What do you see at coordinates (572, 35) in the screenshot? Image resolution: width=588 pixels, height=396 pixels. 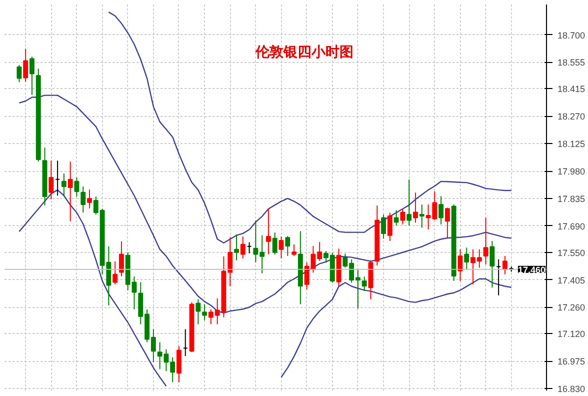 I see `y-tick-label: 18.700` at bounding box center [572, 35].